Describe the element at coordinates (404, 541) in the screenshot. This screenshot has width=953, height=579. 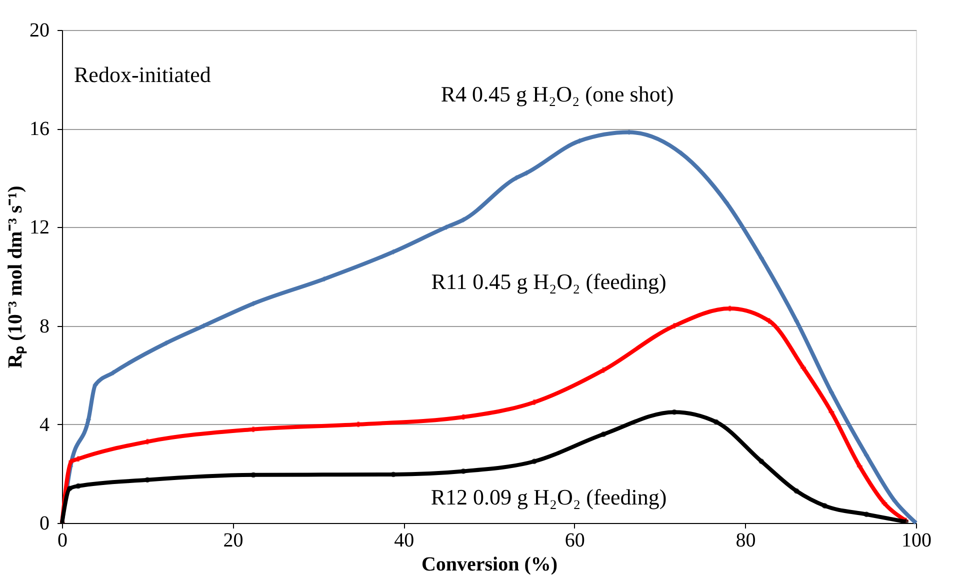
I see `x-tick-label: 40` at that location.